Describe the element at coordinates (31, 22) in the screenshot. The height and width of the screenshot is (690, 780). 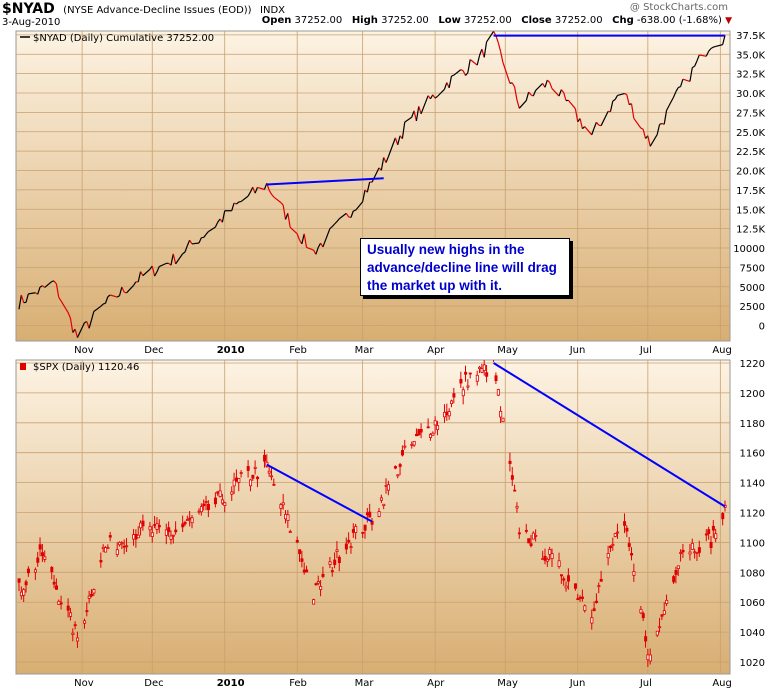
I see `chart-date: 3-Aug-2010` at that location.